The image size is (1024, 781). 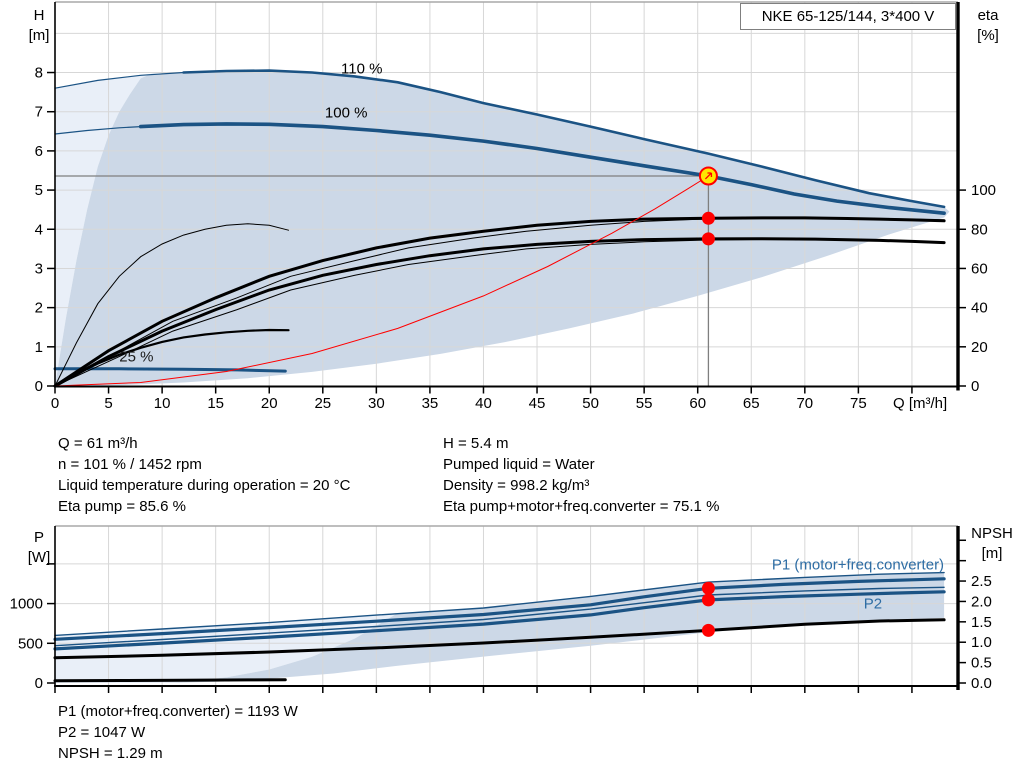 What do you see at coordinates (171, 305) in the screenshot?
I see `curve-eta-arc-reduced-speed` at bounding box center [171, 305].